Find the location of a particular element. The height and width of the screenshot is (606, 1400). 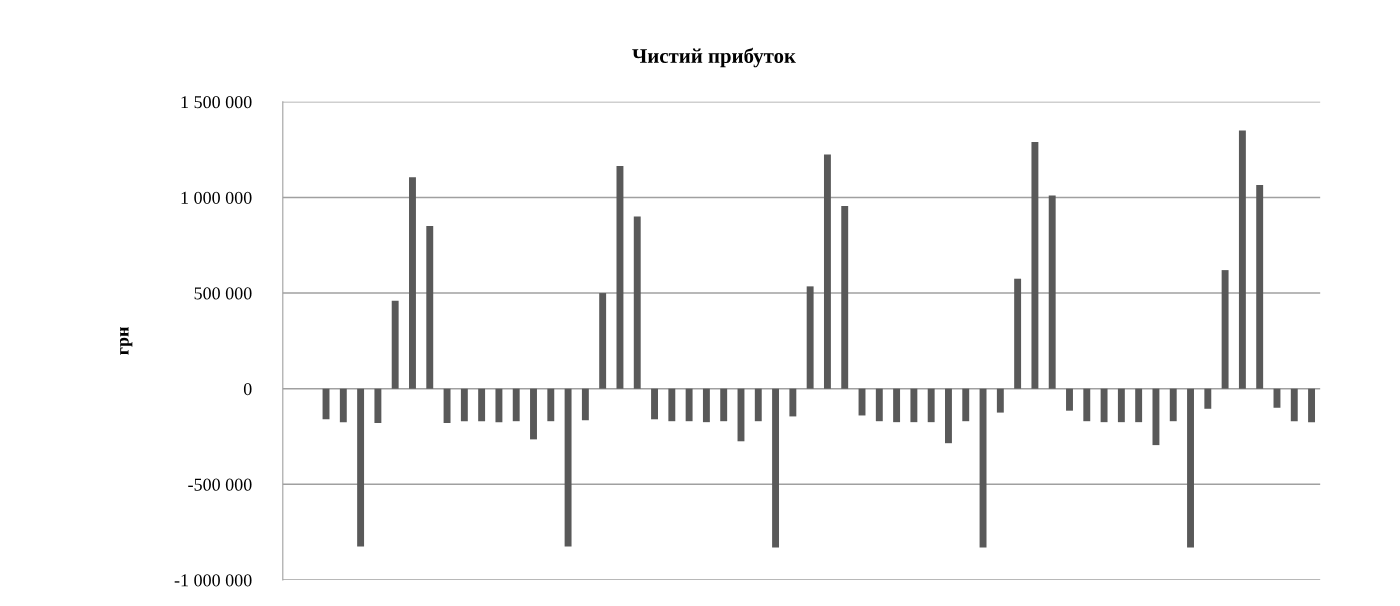

y-tick-label: 1 500 000 is located at coordinates (216, 102).